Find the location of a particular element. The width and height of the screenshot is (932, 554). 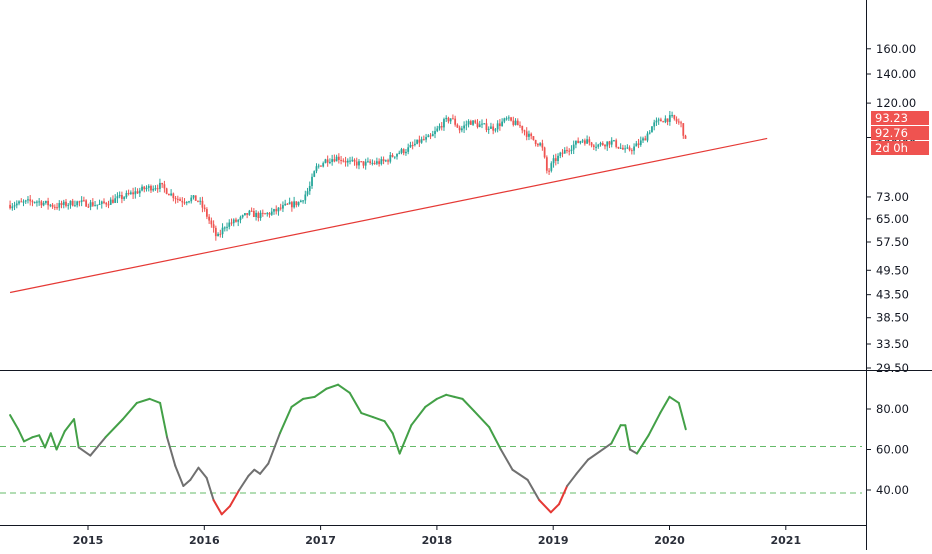

time-tick-label: 2018 is located at coordinates (437, 540).